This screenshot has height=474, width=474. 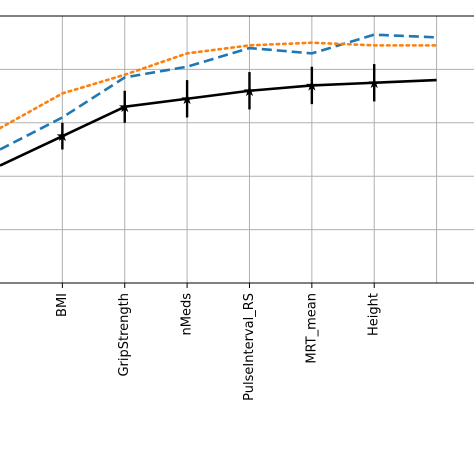 What do you see at coordinates (124, 335) in the screenshot?
I see `x-tick-label: GripStrength` at bounding box center [124, 335].